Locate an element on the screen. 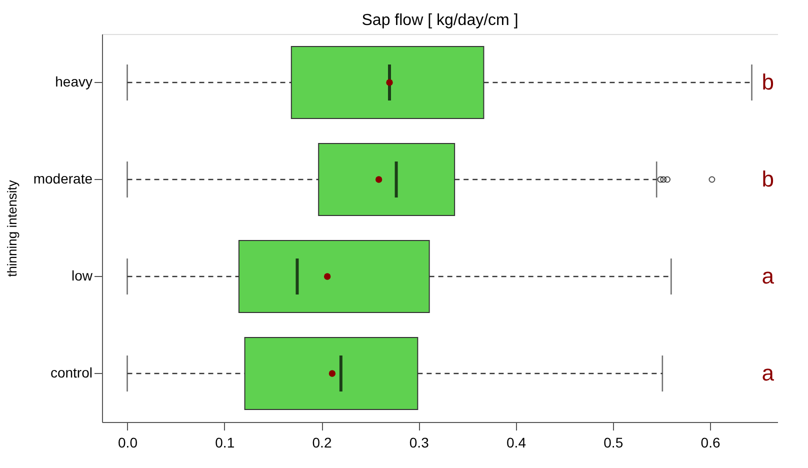 This screenshot has width=808, height=468. x-tick-label: 0.0 is located at coordinates (128, 442).